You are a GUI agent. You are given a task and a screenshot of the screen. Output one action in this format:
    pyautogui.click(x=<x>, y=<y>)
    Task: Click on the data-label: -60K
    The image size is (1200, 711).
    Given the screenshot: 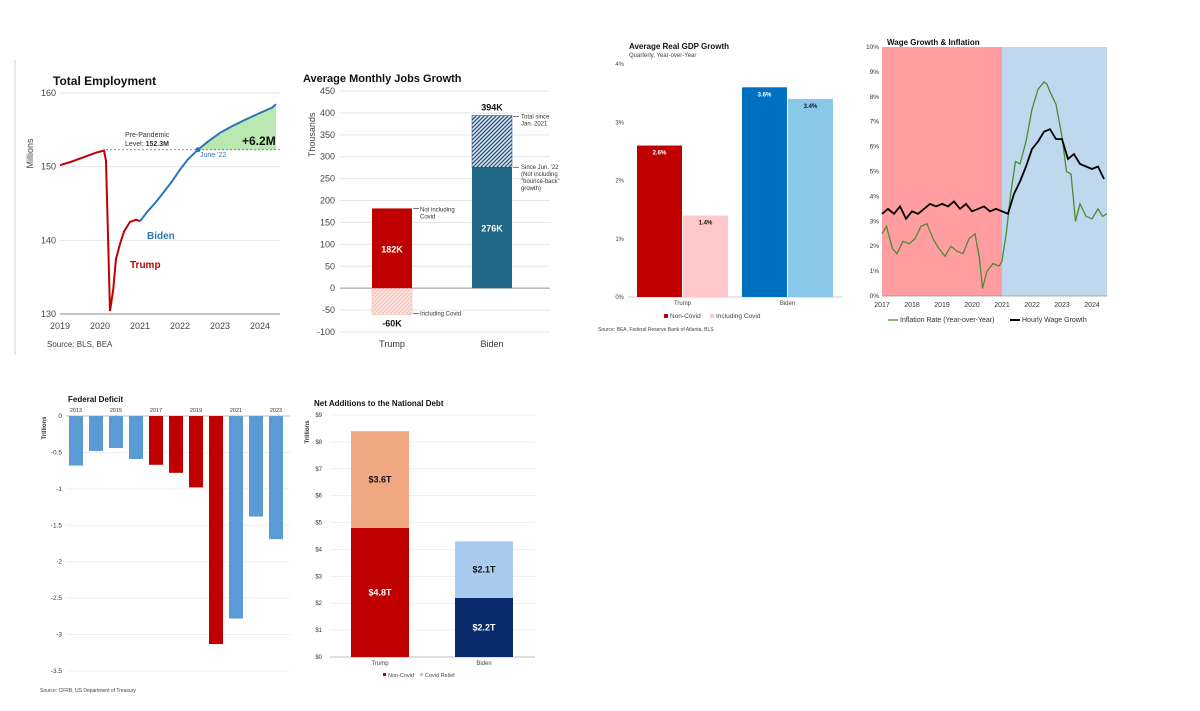 What is the action you would take?
    pyautogui.click(x=392, y=323)
    